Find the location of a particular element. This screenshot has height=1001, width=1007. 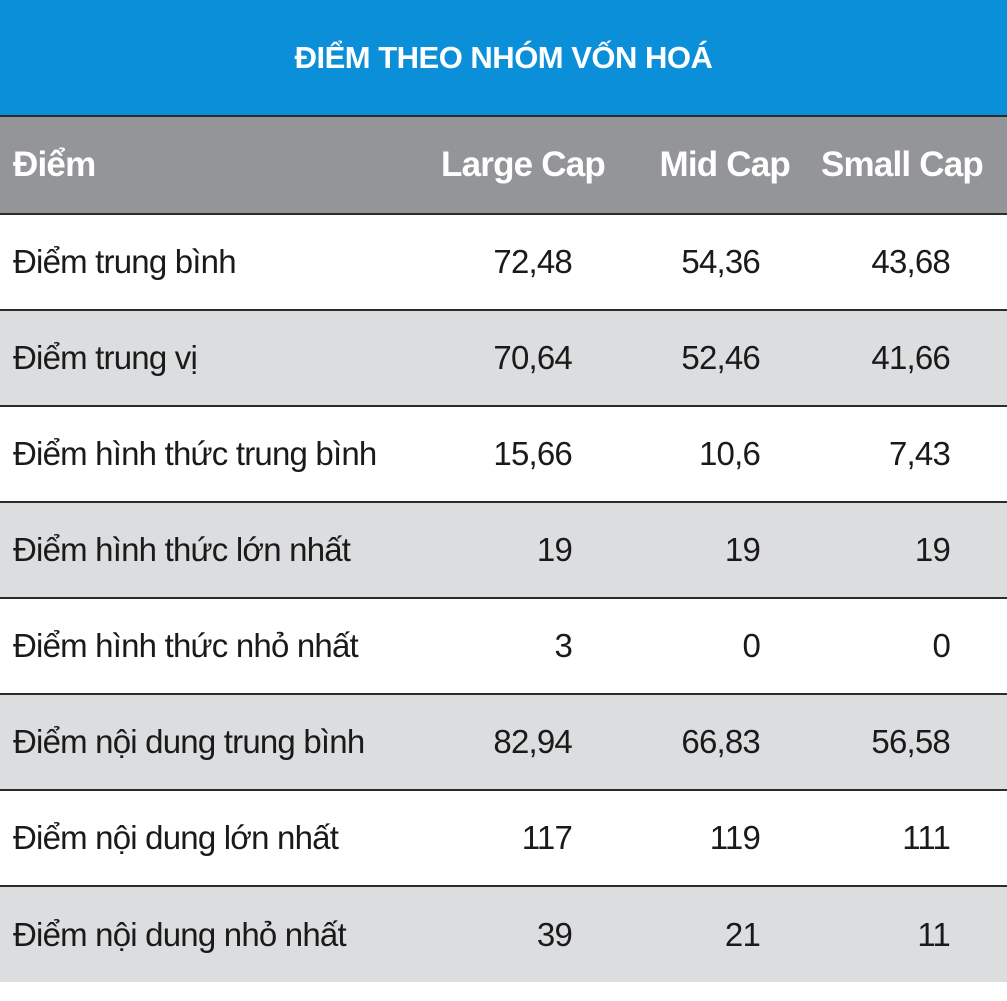

cell-small-cap: 111 is located at coordinates (898, 838).